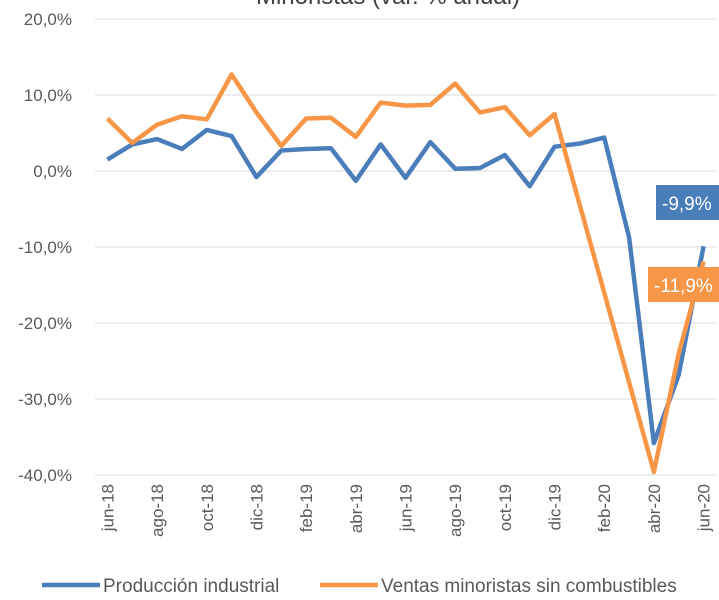  I want to click on x-tick-label: oct-19, so click(505, 507).